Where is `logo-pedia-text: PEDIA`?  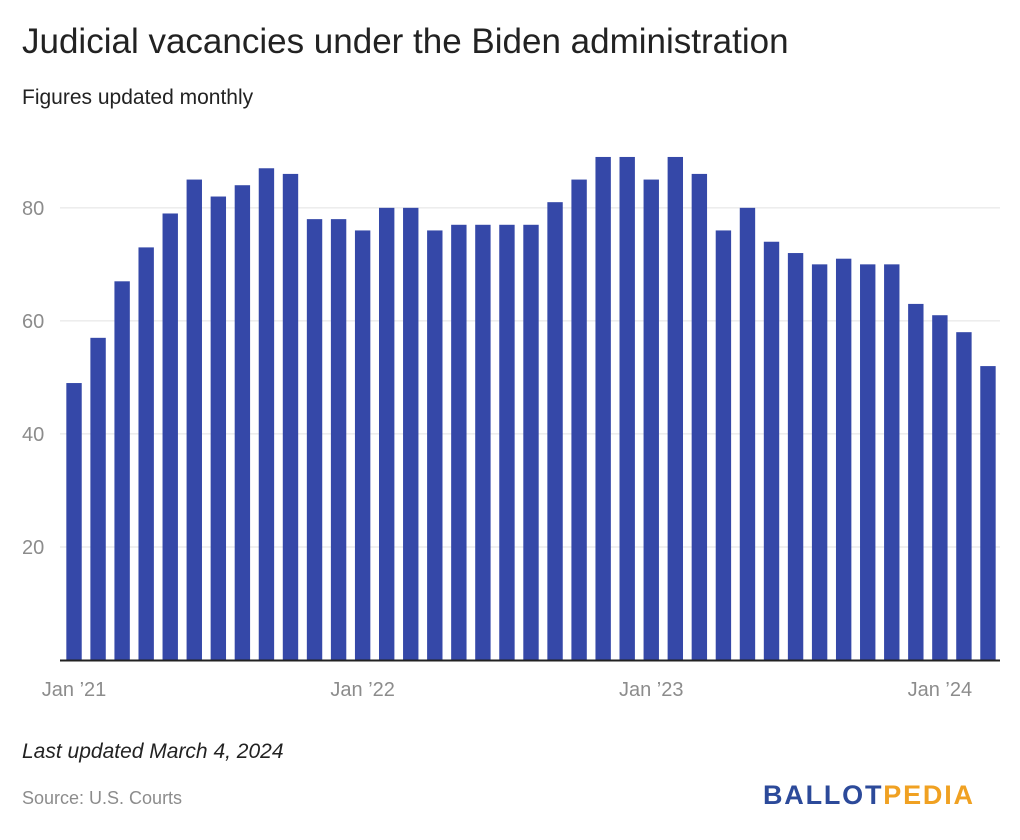
logo-pedia-text: PEDIA is located at coordinates (929, 795).